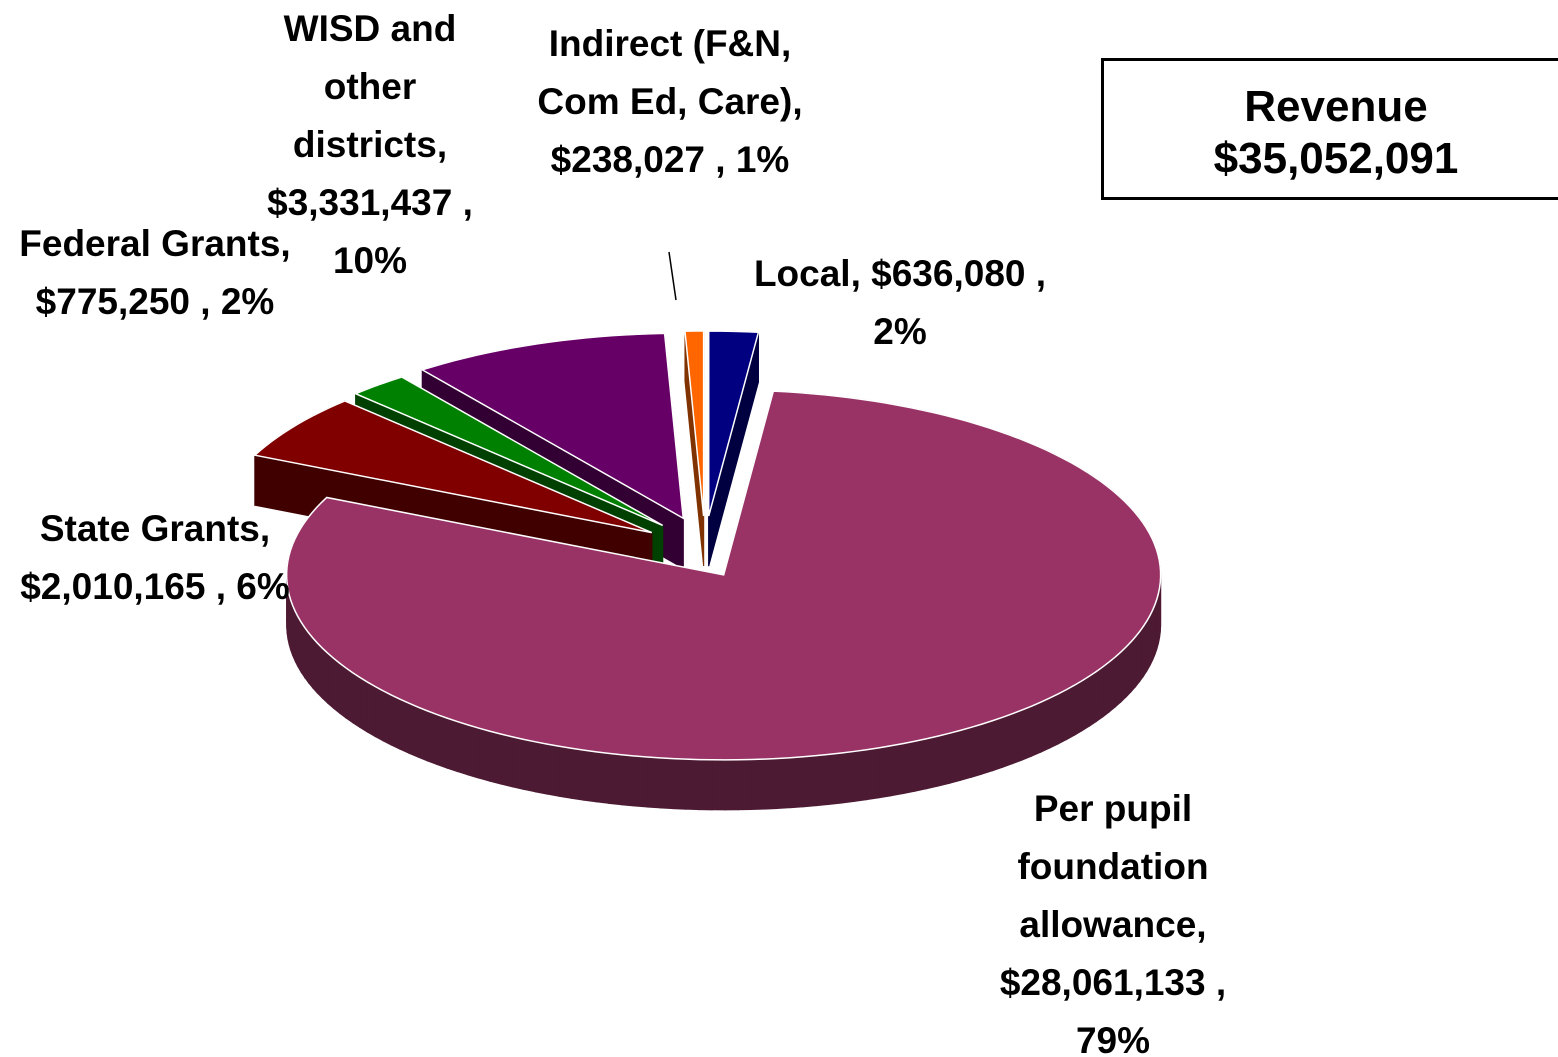  I want to click on percent-label: 2%, so click(900, 331).